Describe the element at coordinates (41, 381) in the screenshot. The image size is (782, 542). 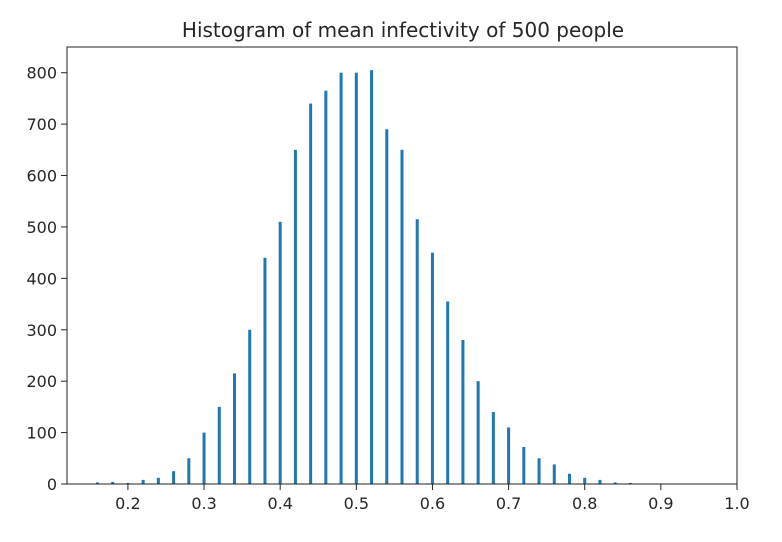
I see `y-tick-label: 200` at that location.